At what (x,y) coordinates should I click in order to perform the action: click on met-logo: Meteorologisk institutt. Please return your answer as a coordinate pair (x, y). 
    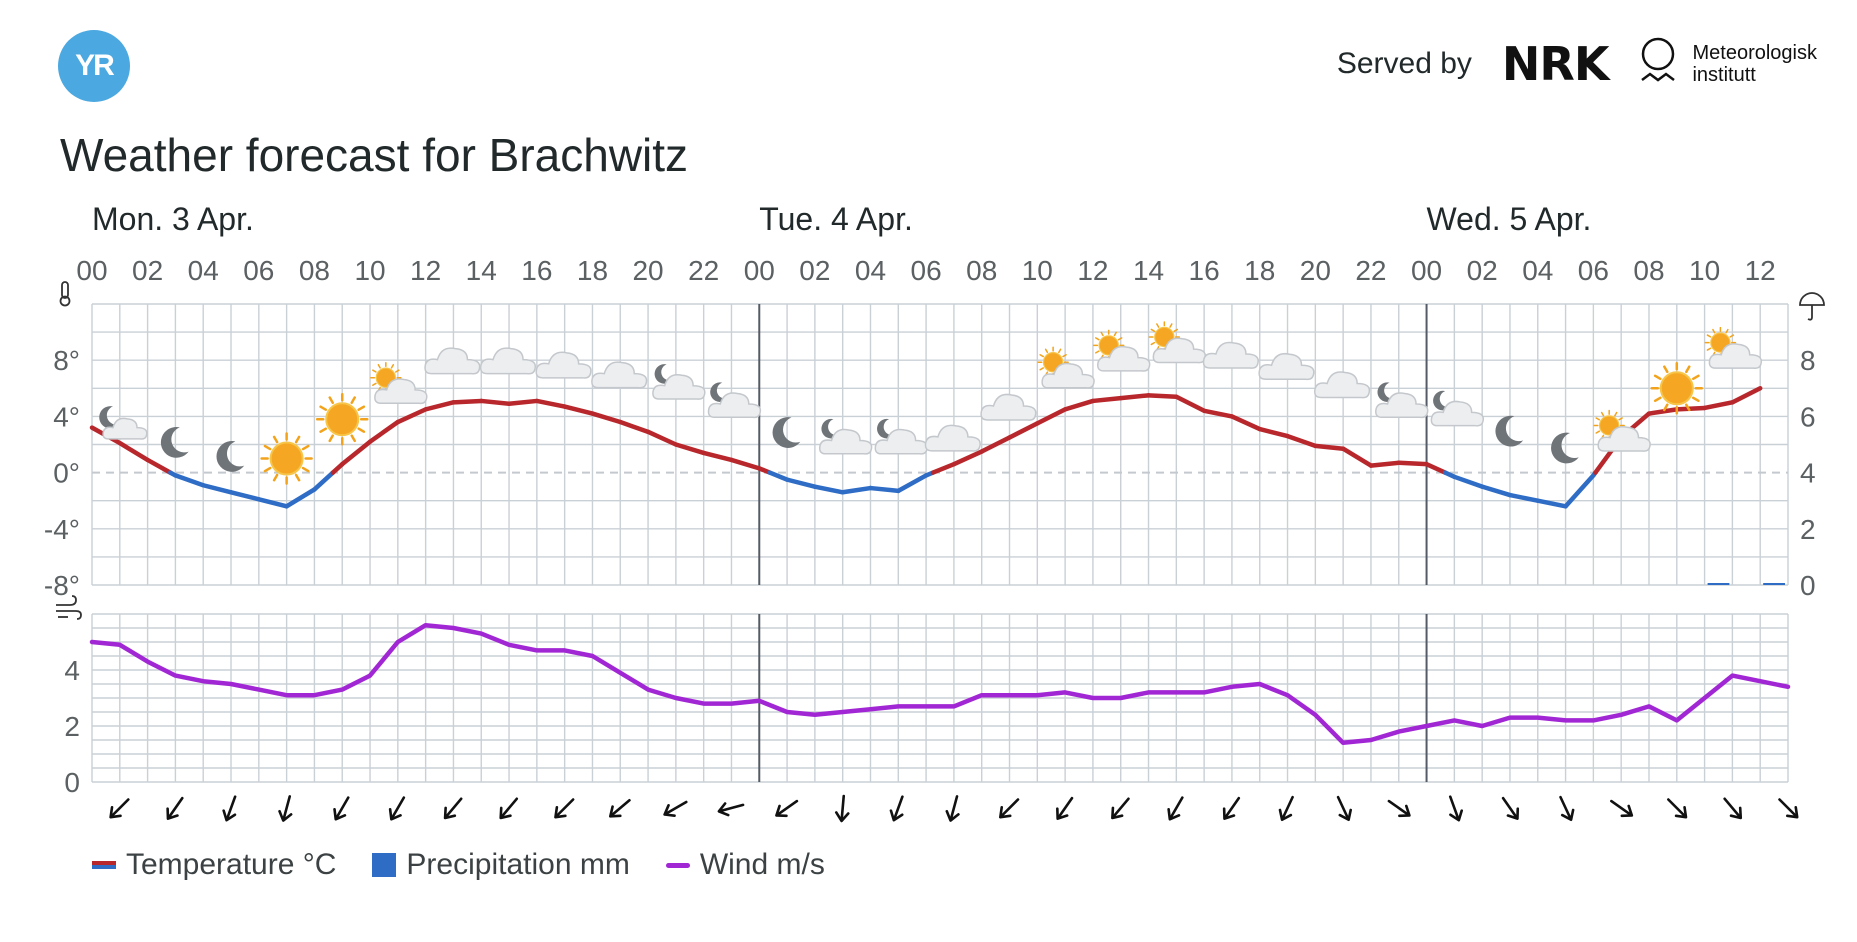
    Looking at the image, I should click on (1727, 64).